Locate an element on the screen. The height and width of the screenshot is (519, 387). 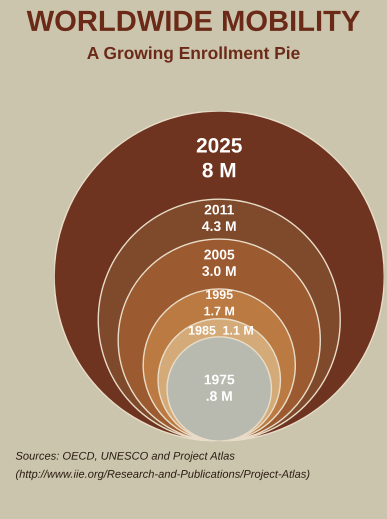
text: (http://www.iie.org/Research-and-Publications/Project-Atlas) is located at coordinates (163, 475).